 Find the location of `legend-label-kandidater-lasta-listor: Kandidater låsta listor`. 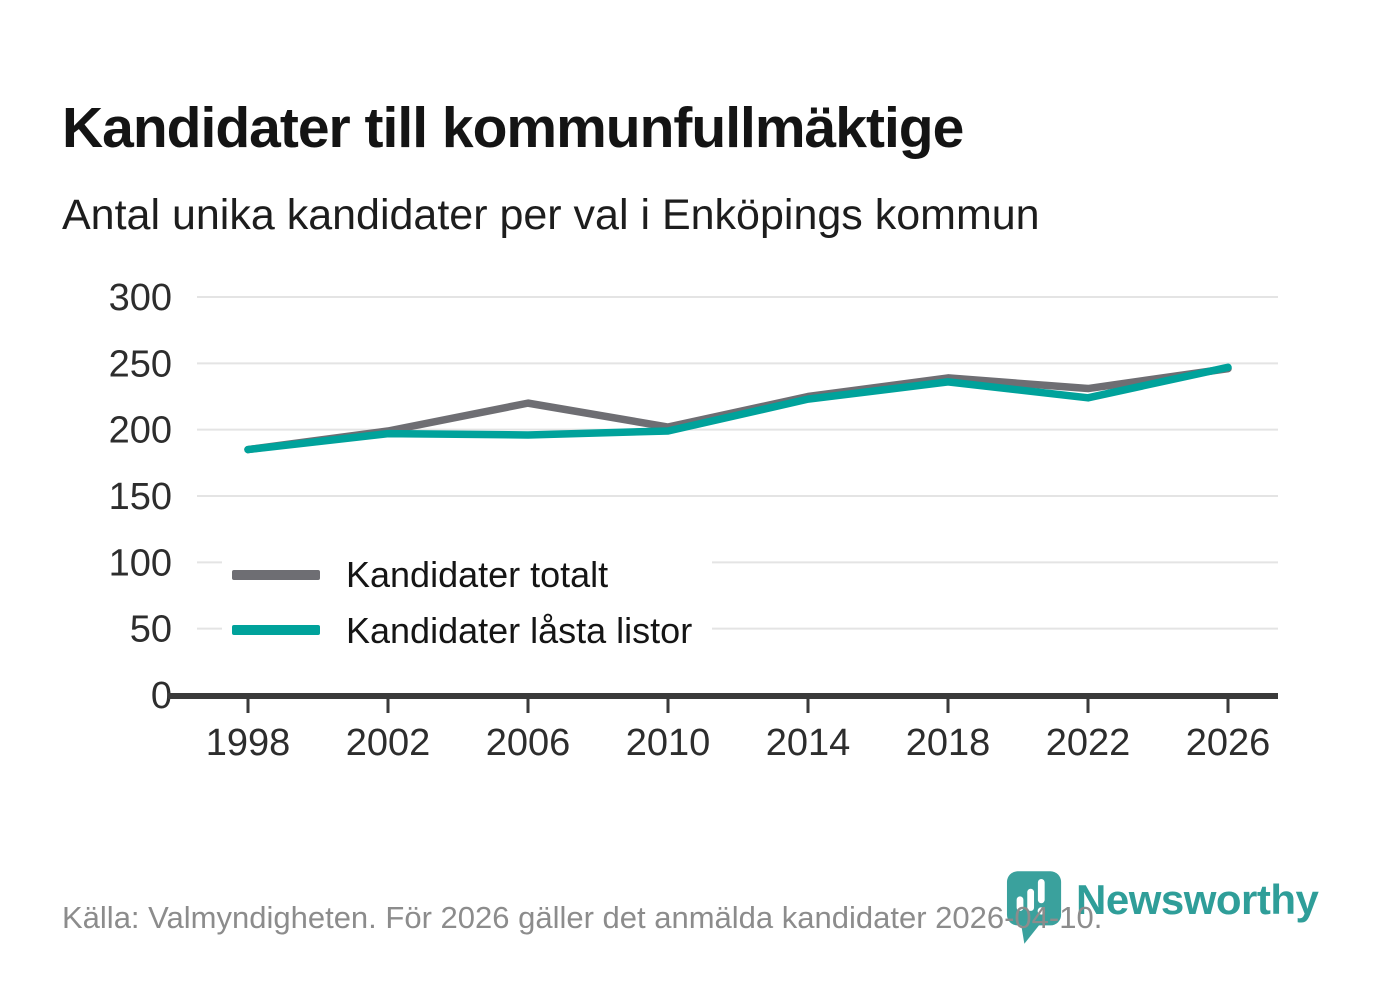

legend-label-kandidater-lasta-listor: Kandidater låsta listor is located at coordinates (519, 630).